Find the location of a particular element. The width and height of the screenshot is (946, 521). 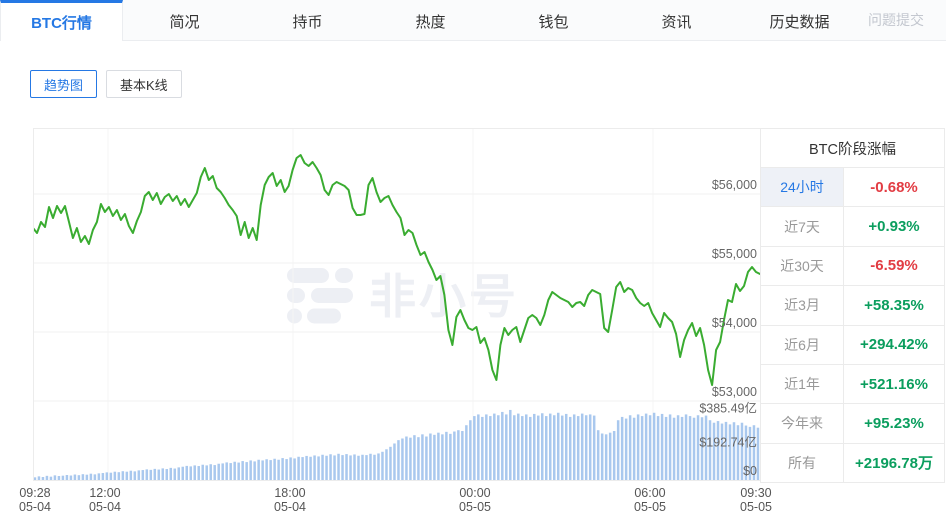

feedback-link: 问题提交 is located at coordinates (896, 20).